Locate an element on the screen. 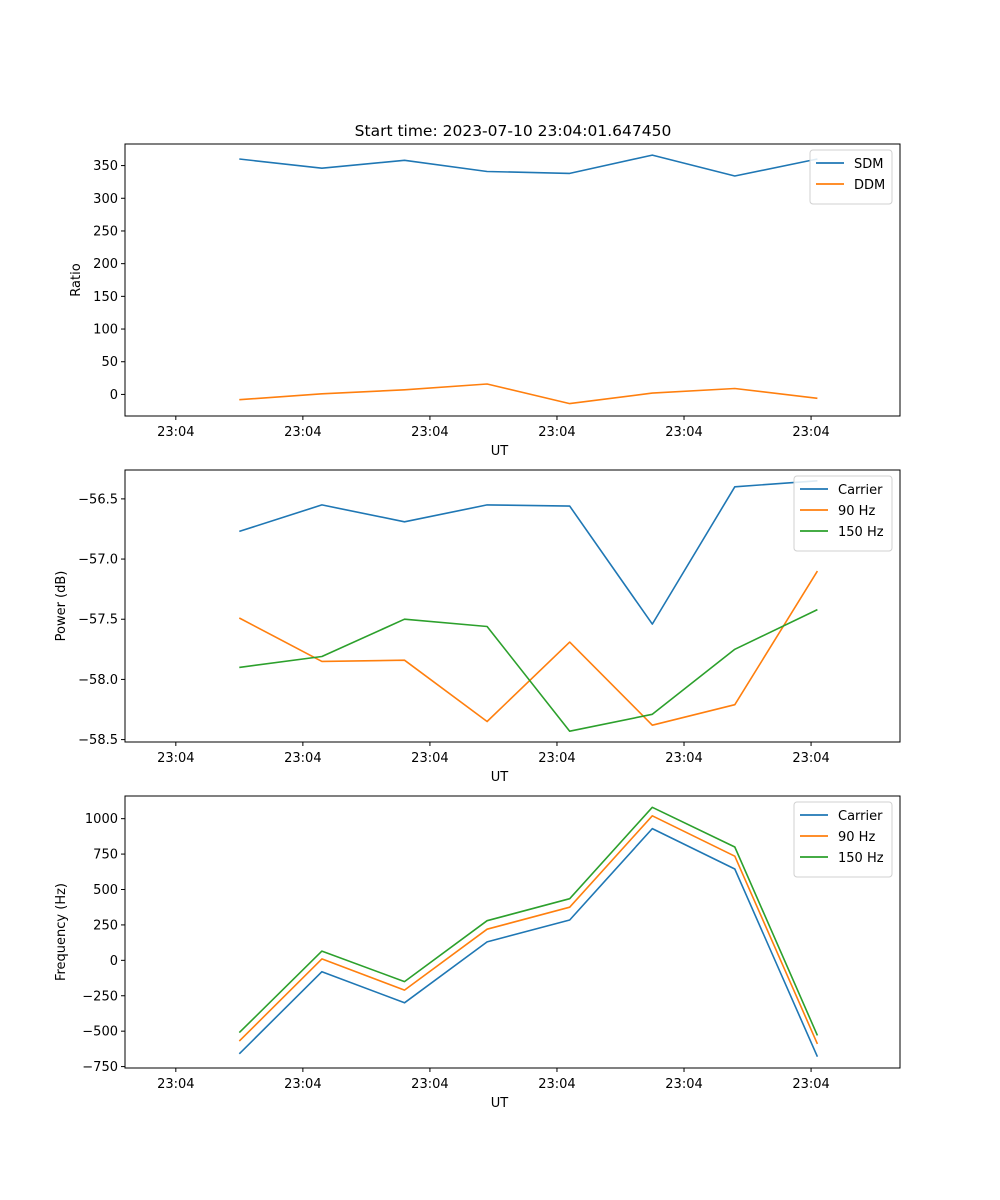  y-tick-label: 200 is located at coordinates (105, 264).